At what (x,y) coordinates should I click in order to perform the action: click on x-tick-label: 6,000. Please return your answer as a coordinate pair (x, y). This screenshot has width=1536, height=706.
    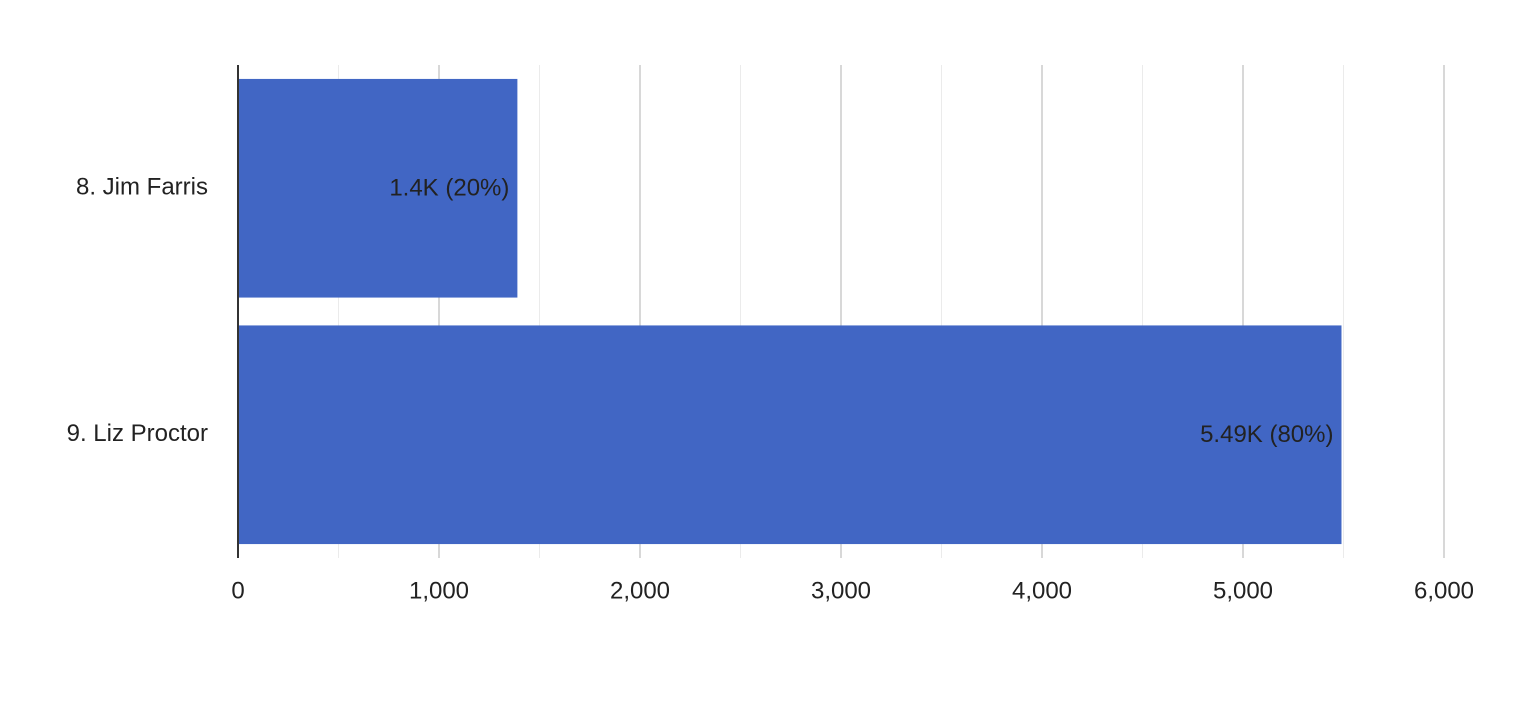
    Looking at the image, I should click on (1444, 590).